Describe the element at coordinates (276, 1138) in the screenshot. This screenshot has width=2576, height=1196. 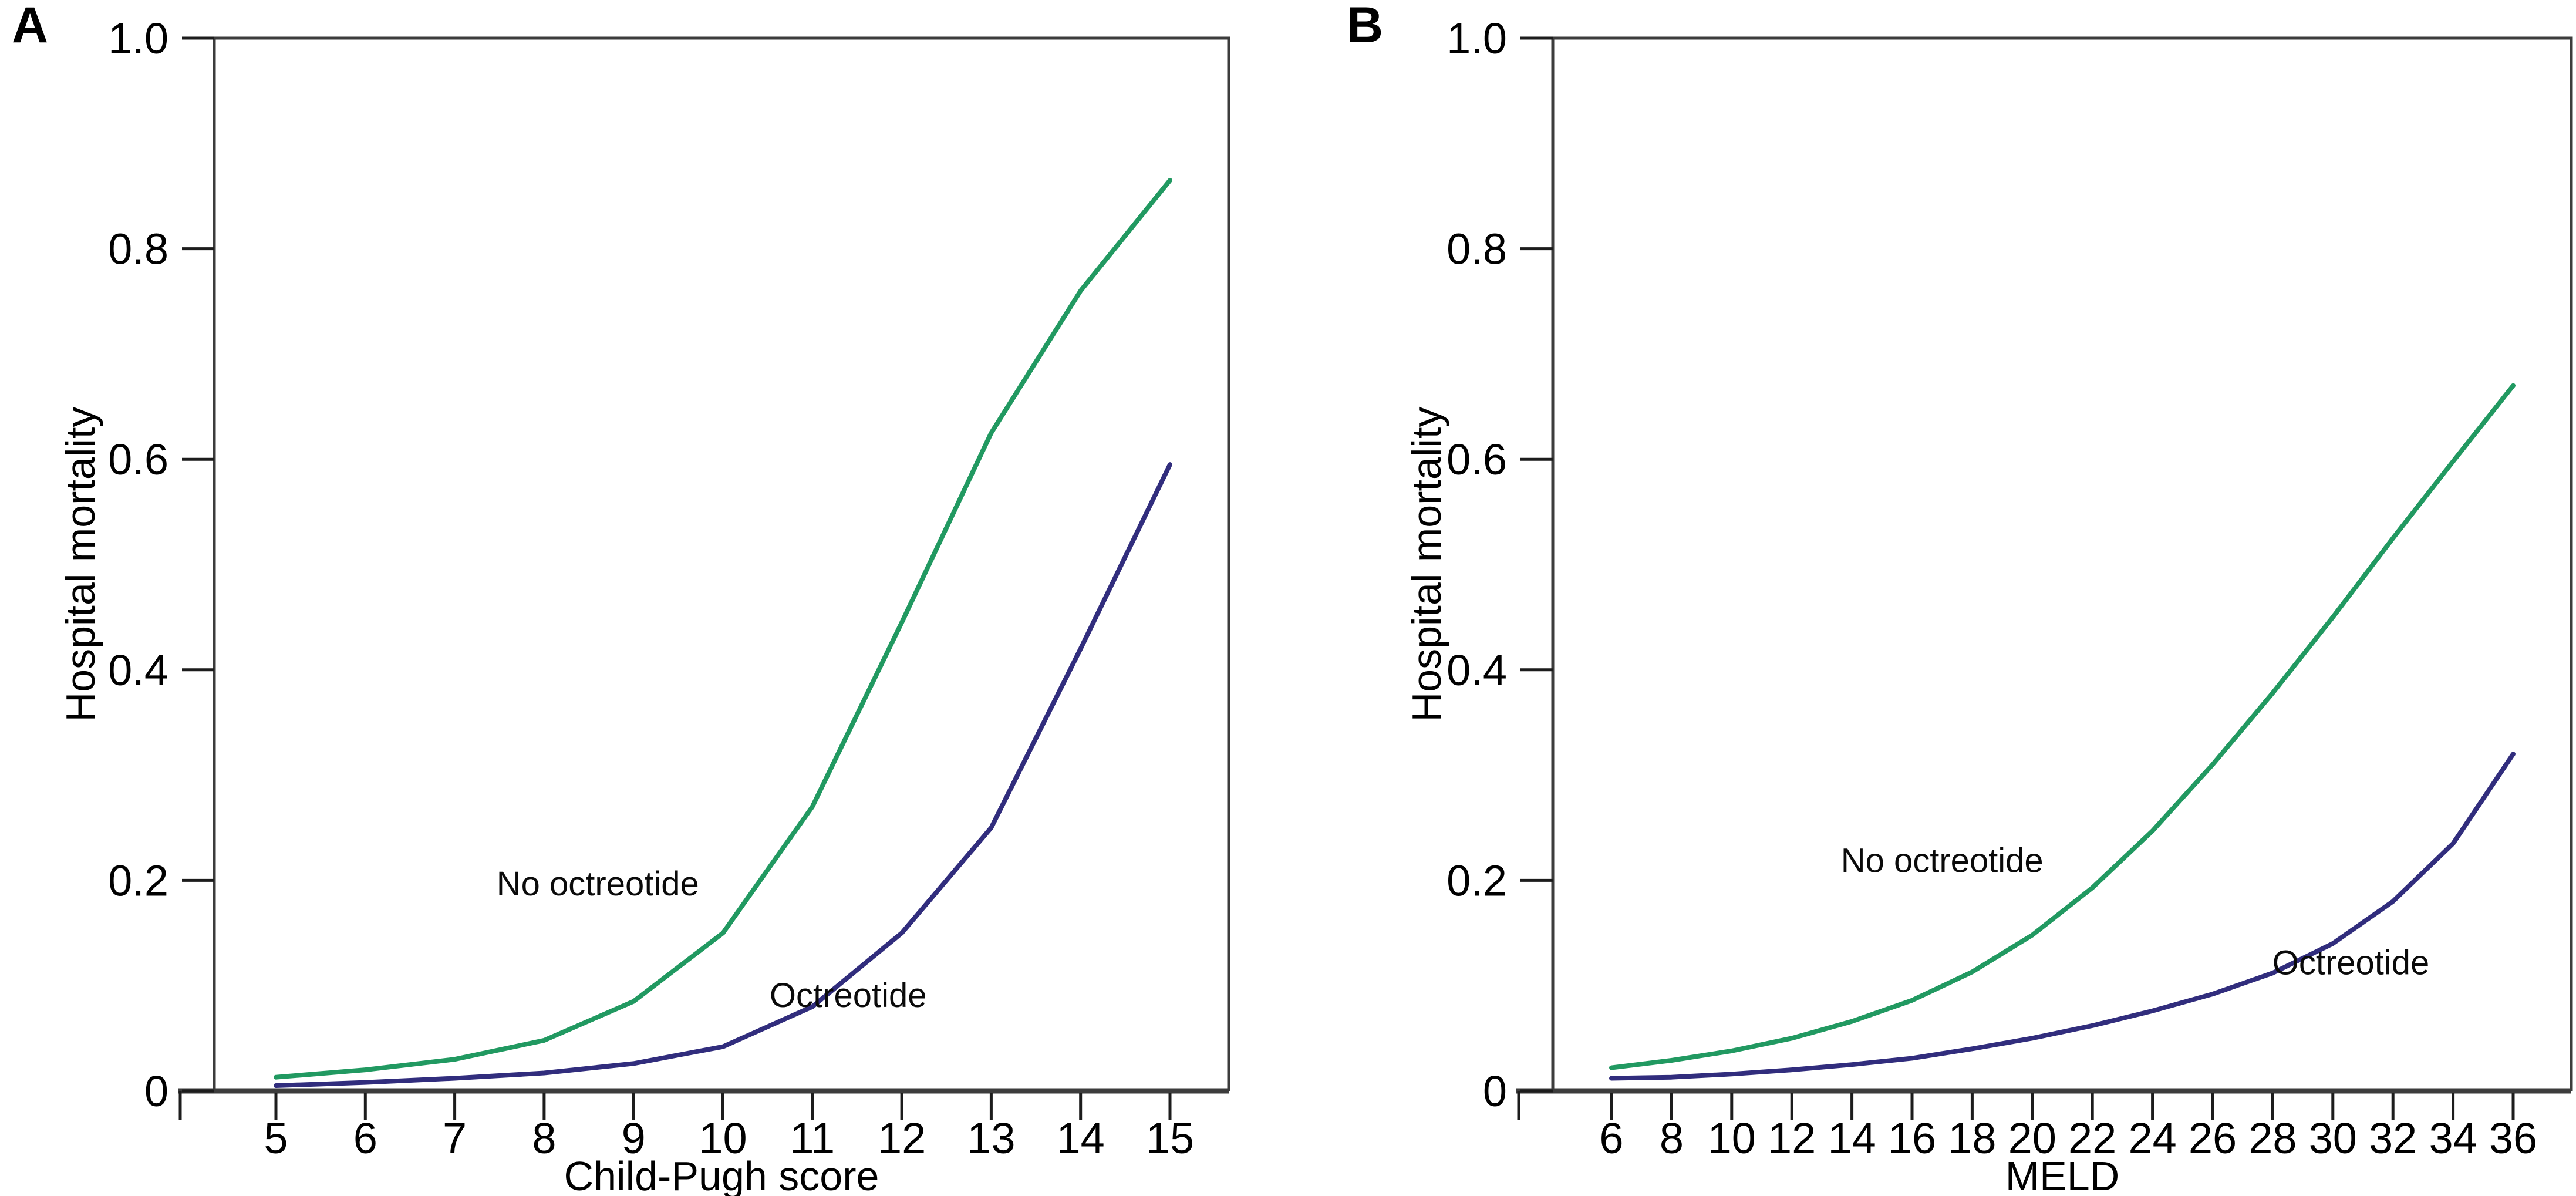
I see `x-tick-label: 5` at that location.